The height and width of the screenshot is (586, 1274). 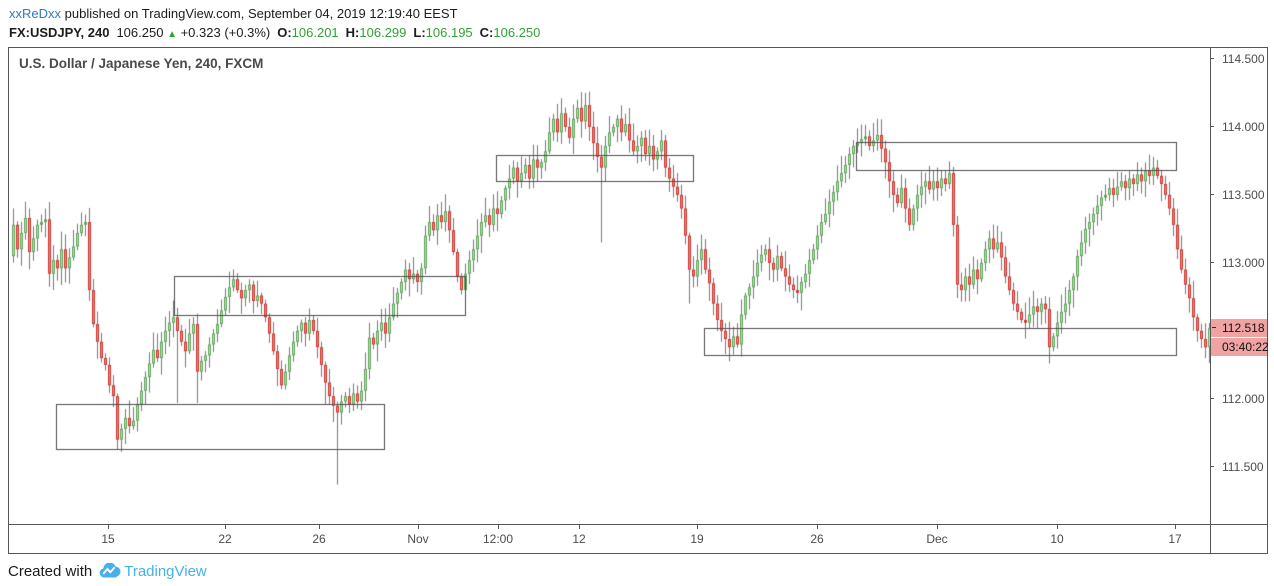 I want to click on last-price-badge: 112.518, so click(x=1239, y=328).